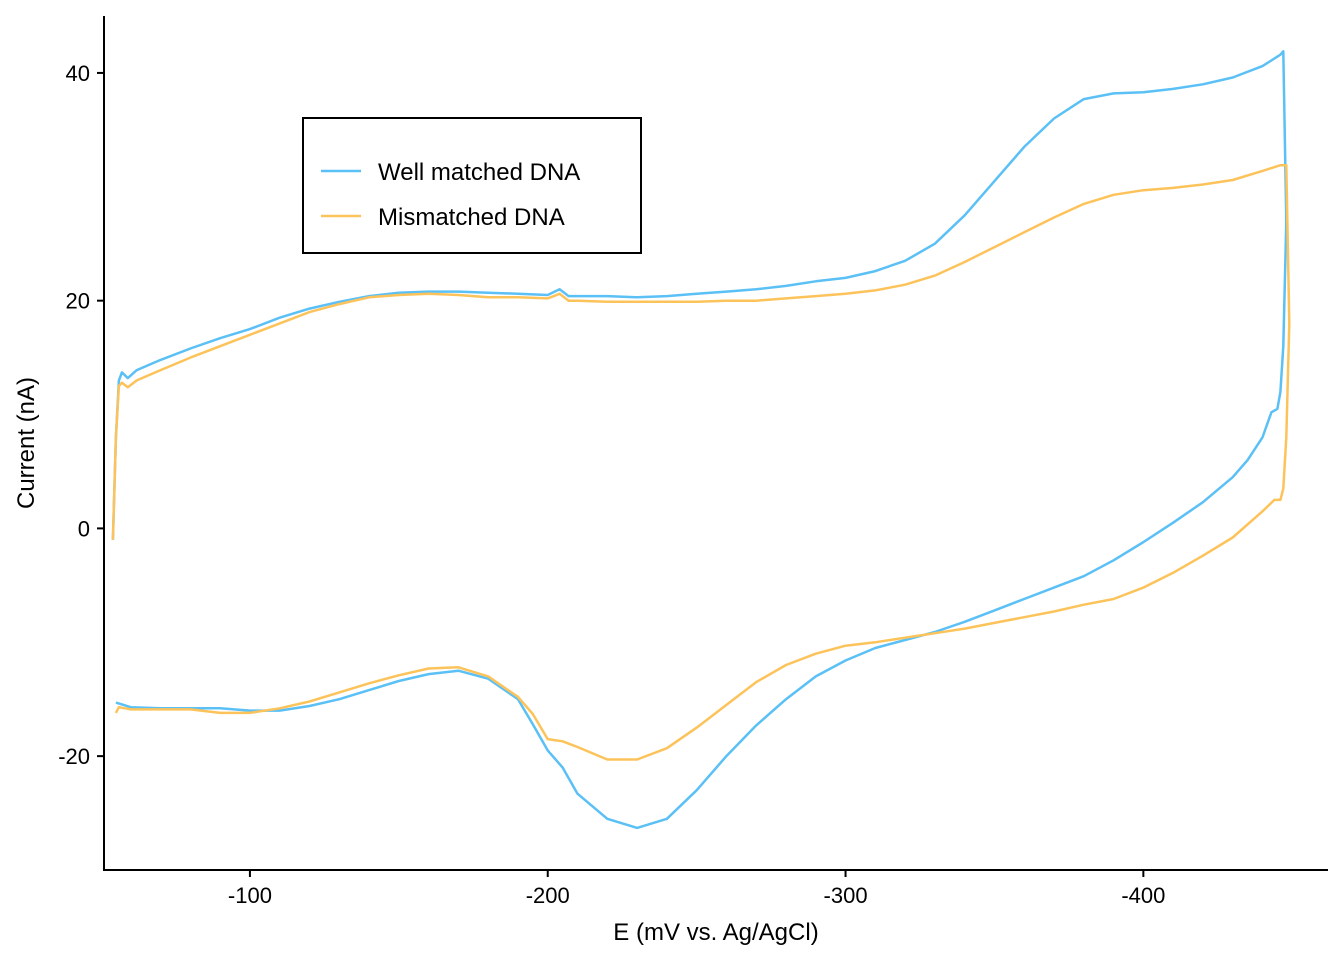  Describe the element at coordinates (479, 172) in the screenshot. I see `legend-label-well-matched: Well matched DNA` at that location.